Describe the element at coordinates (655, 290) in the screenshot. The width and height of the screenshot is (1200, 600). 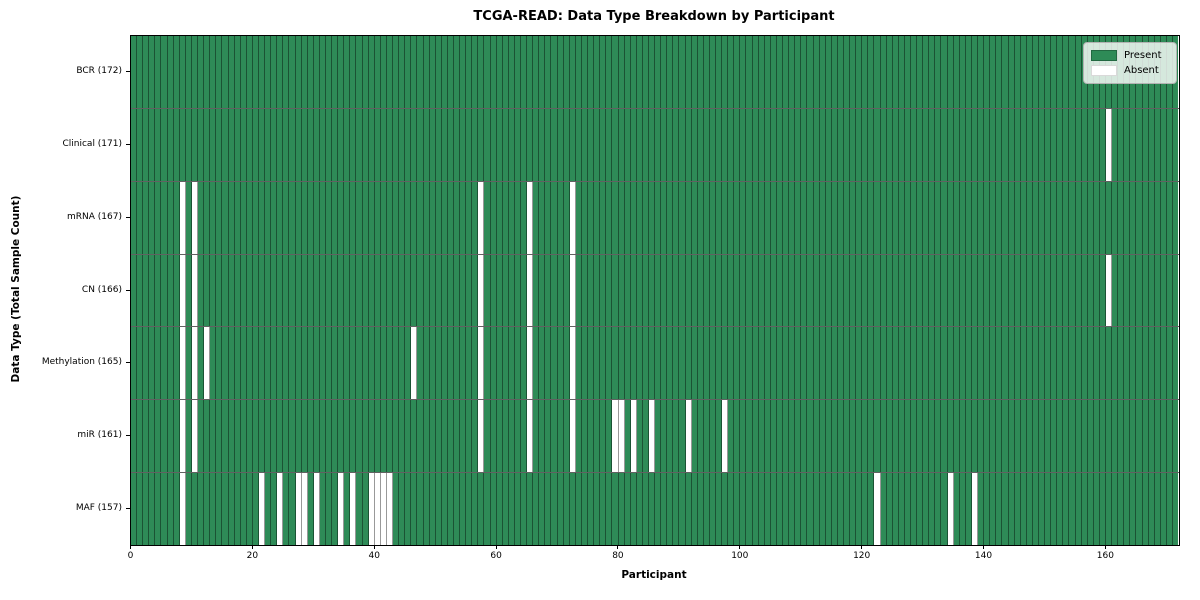
I see `heatmap-row-cn` at that location.